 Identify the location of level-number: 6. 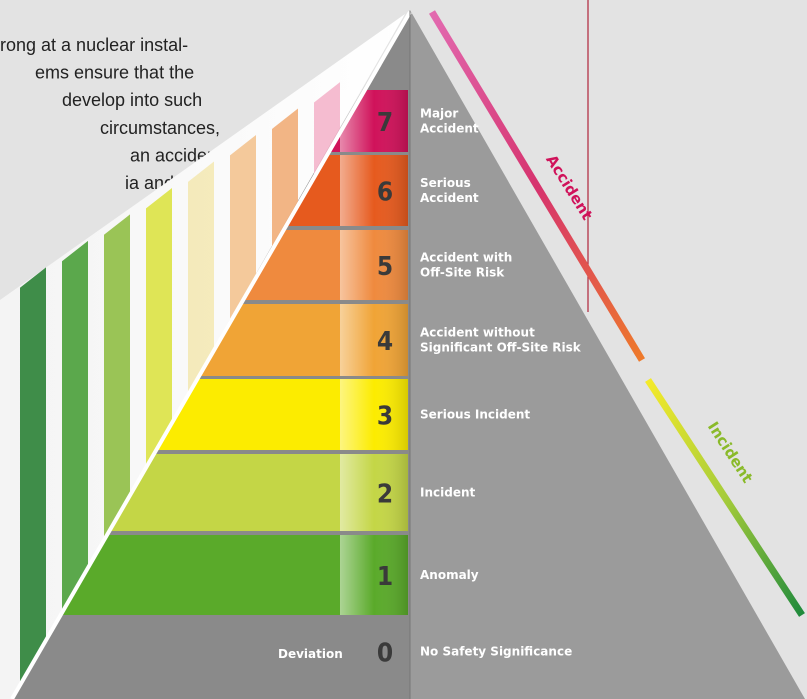
(385, 193).